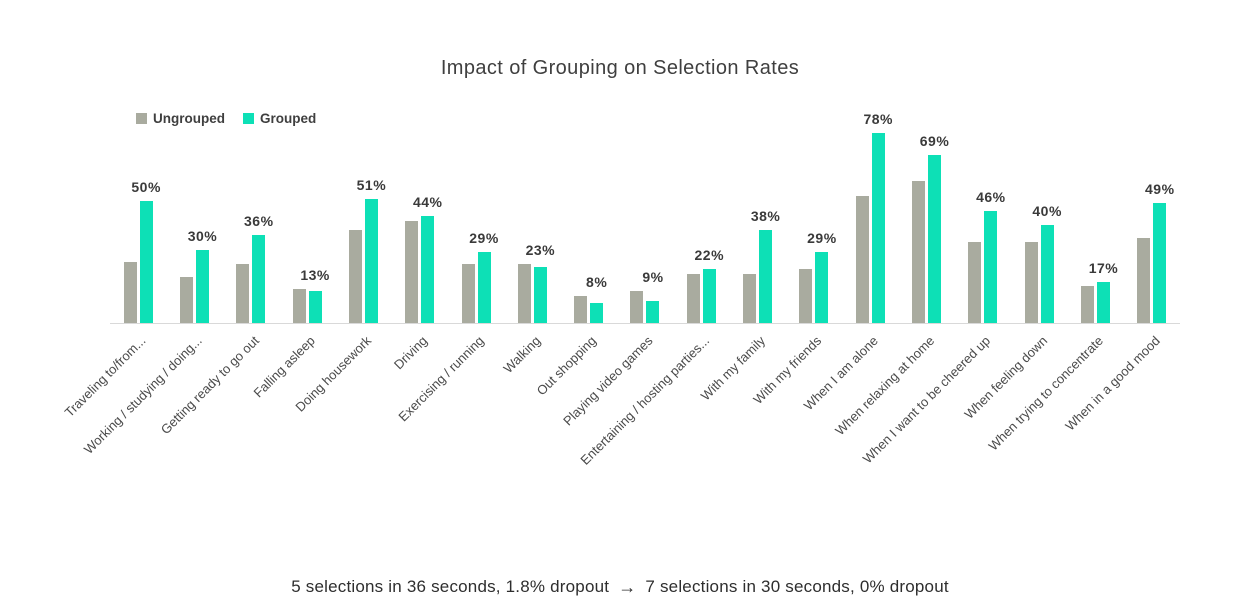 This screenshot has width=1240, height=615. I want to click on bar-group: 9% Playing video games, so click(616, 278).